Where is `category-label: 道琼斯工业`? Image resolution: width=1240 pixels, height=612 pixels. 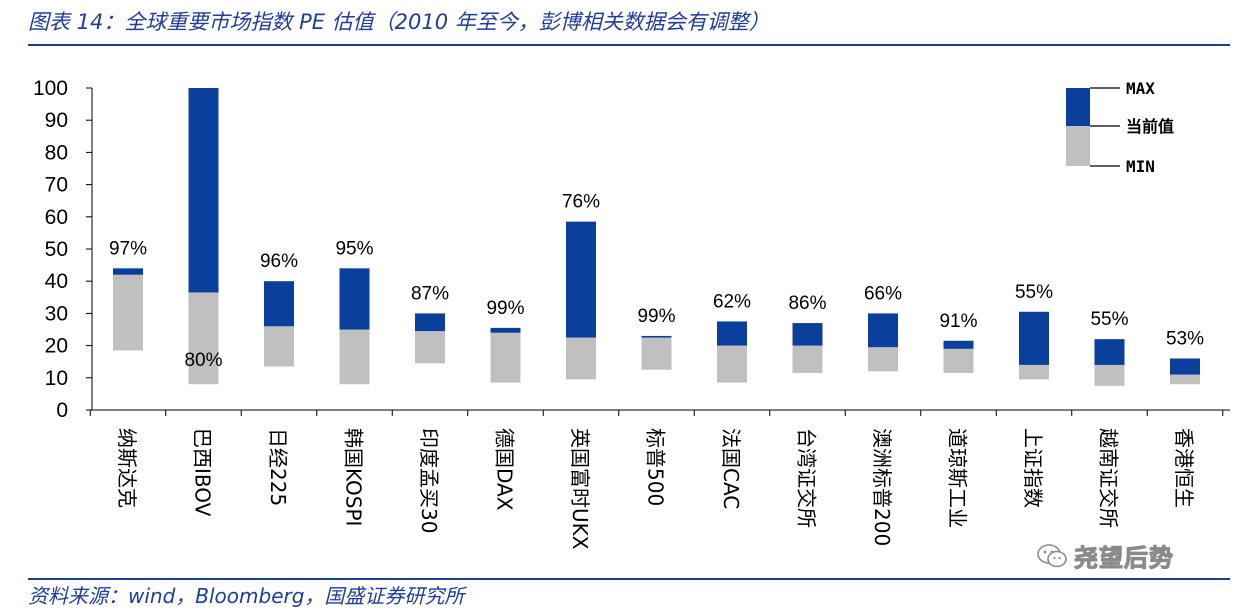
category-label: 道琼斯工业 is located at coordinates (958, 478).